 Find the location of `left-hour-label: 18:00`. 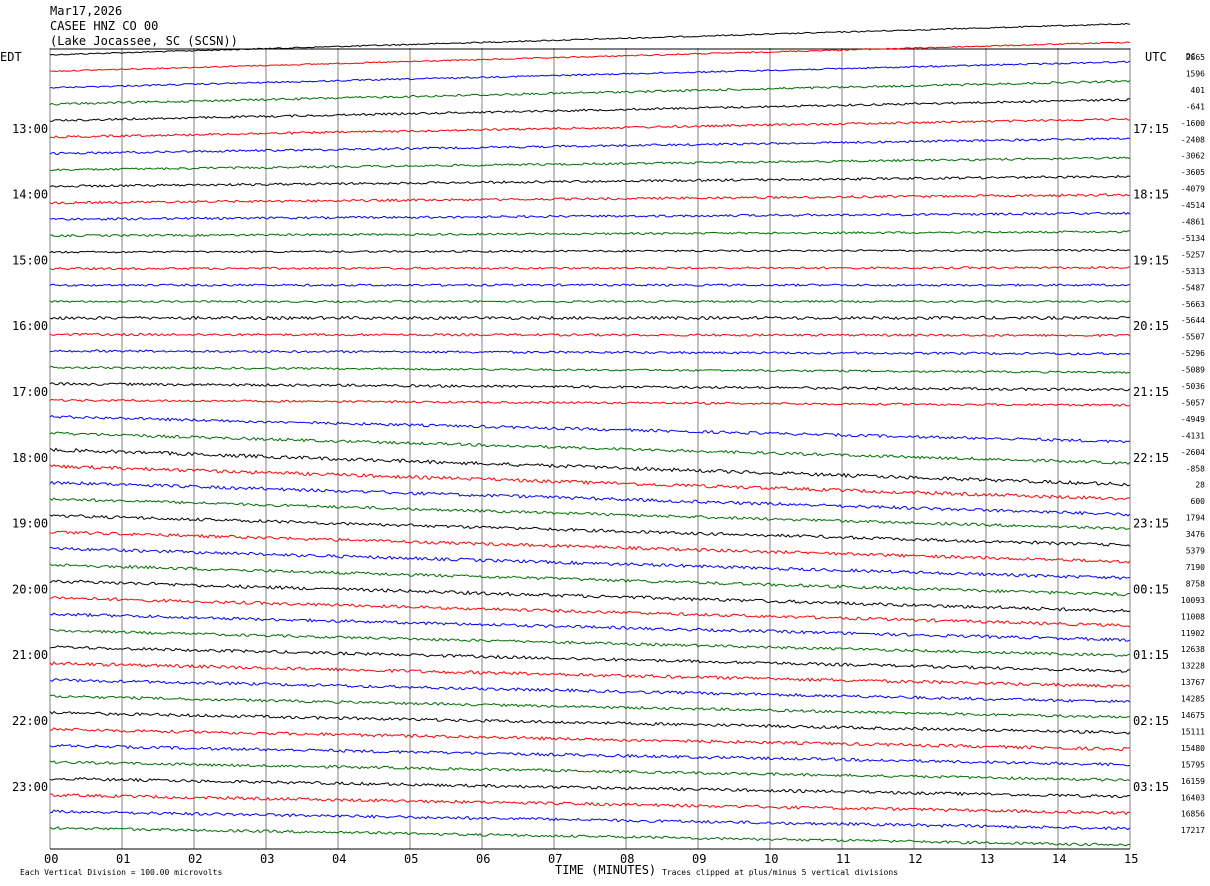

left-hour-label: 18:00 is located at coordinates (30, 458).